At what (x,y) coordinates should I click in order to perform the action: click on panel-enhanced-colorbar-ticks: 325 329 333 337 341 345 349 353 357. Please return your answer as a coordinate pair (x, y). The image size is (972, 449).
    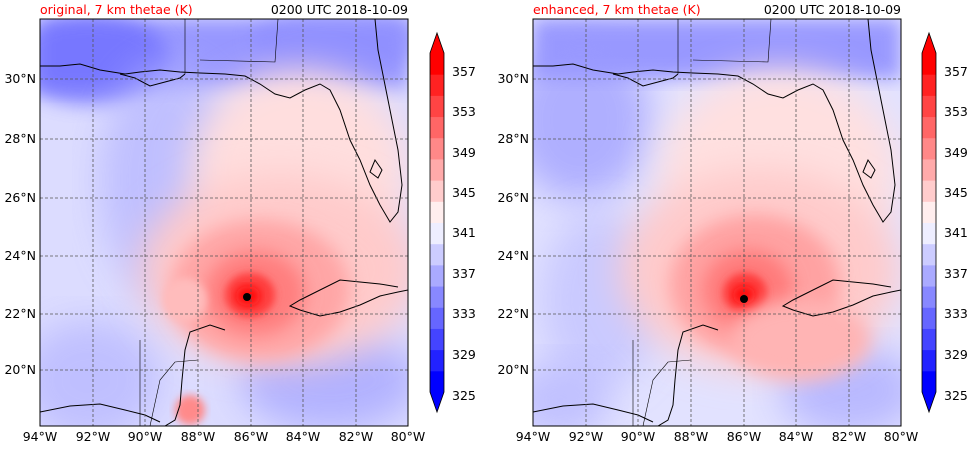
    Looking at the image, I should click on (956, 233).